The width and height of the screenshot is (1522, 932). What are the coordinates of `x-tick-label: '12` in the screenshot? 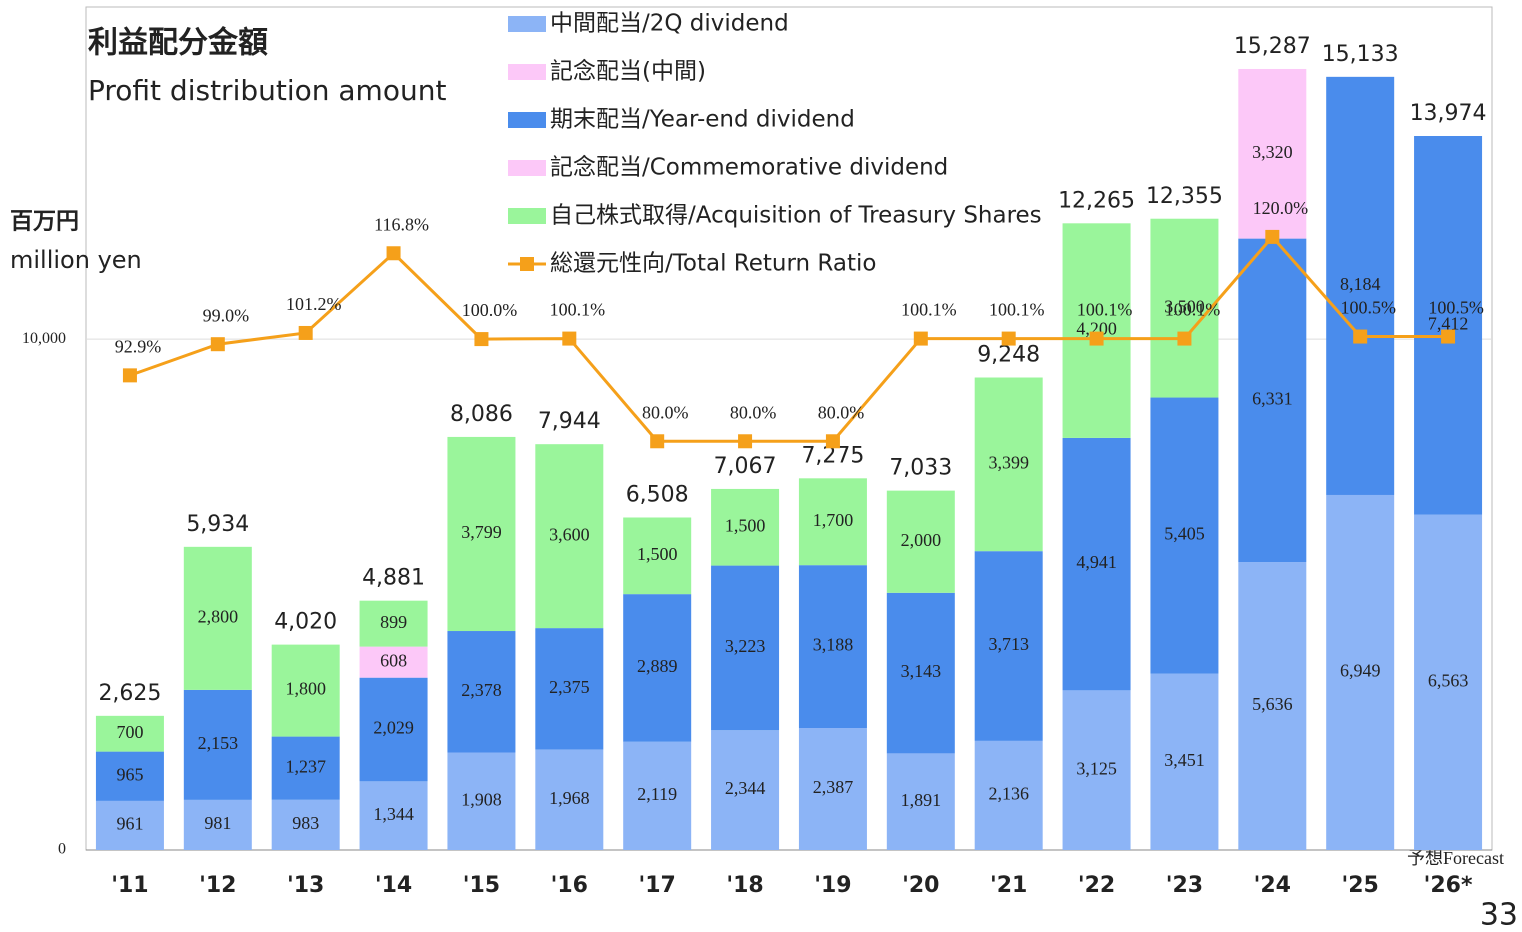 It's located at (217, 885).